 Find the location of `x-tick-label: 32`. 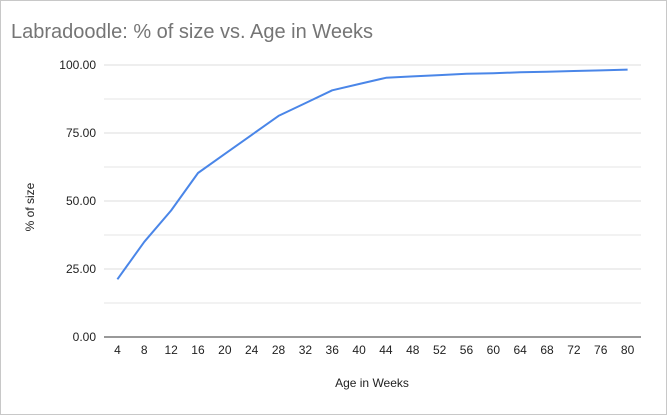

x-tick-label: 32 is located at coordinates (306, 350).